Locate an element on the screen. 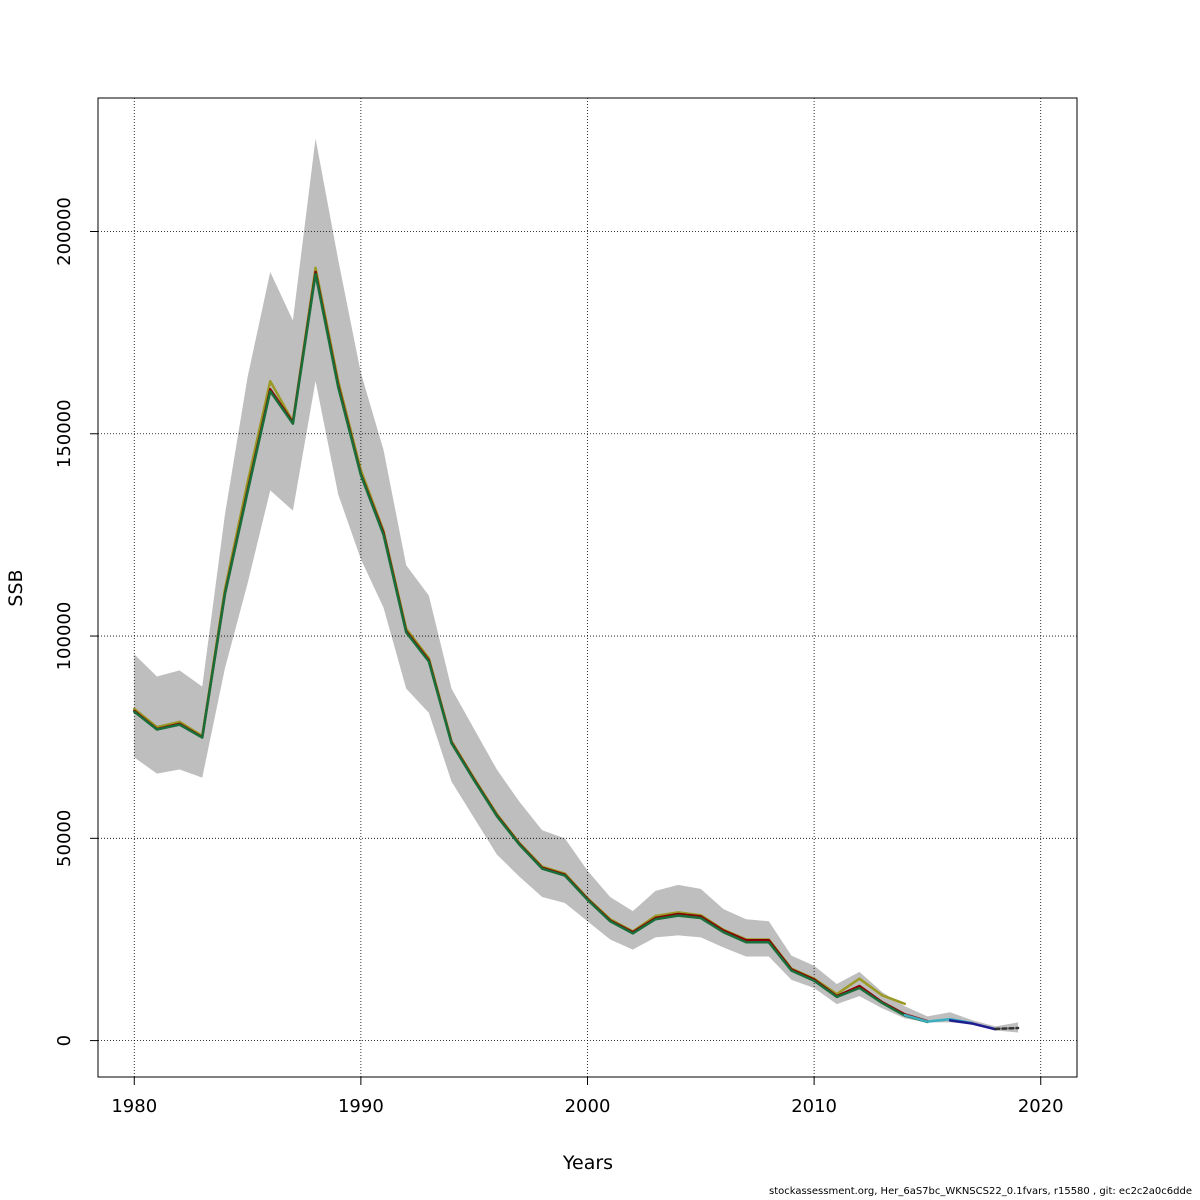  x-tick-label: 2020 is located at coordinates (1041, 1106).